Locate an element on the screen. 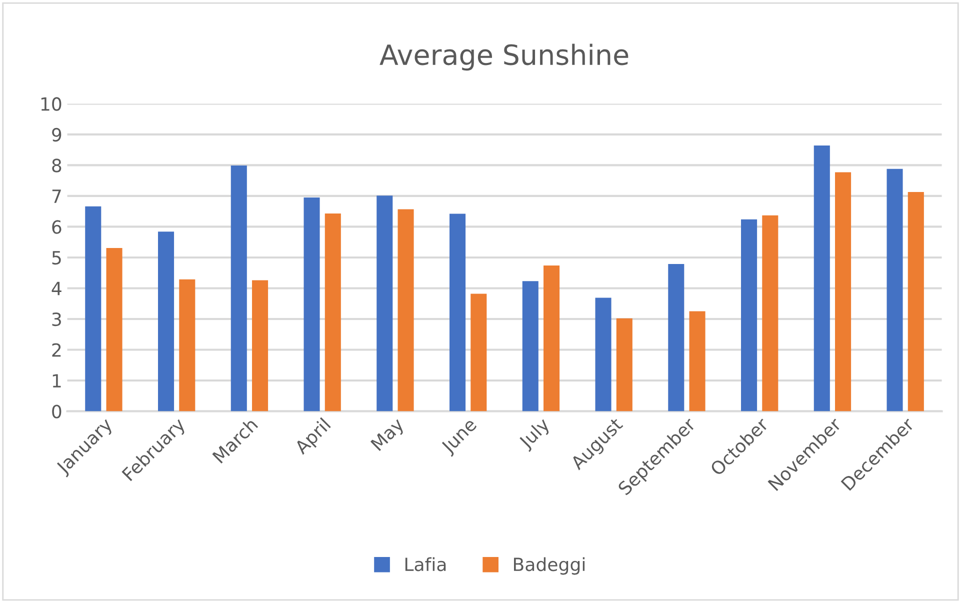  legend-label: Badeggi is located at coordinates (549, 566).